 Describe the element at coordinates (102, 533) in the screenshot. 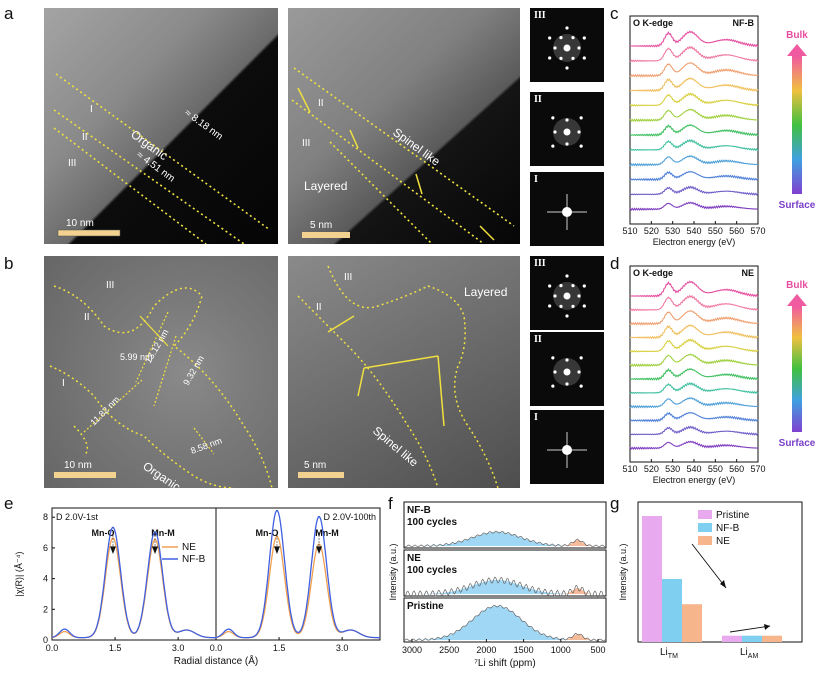

I see `mn-o-label: Mn-O` at that location.